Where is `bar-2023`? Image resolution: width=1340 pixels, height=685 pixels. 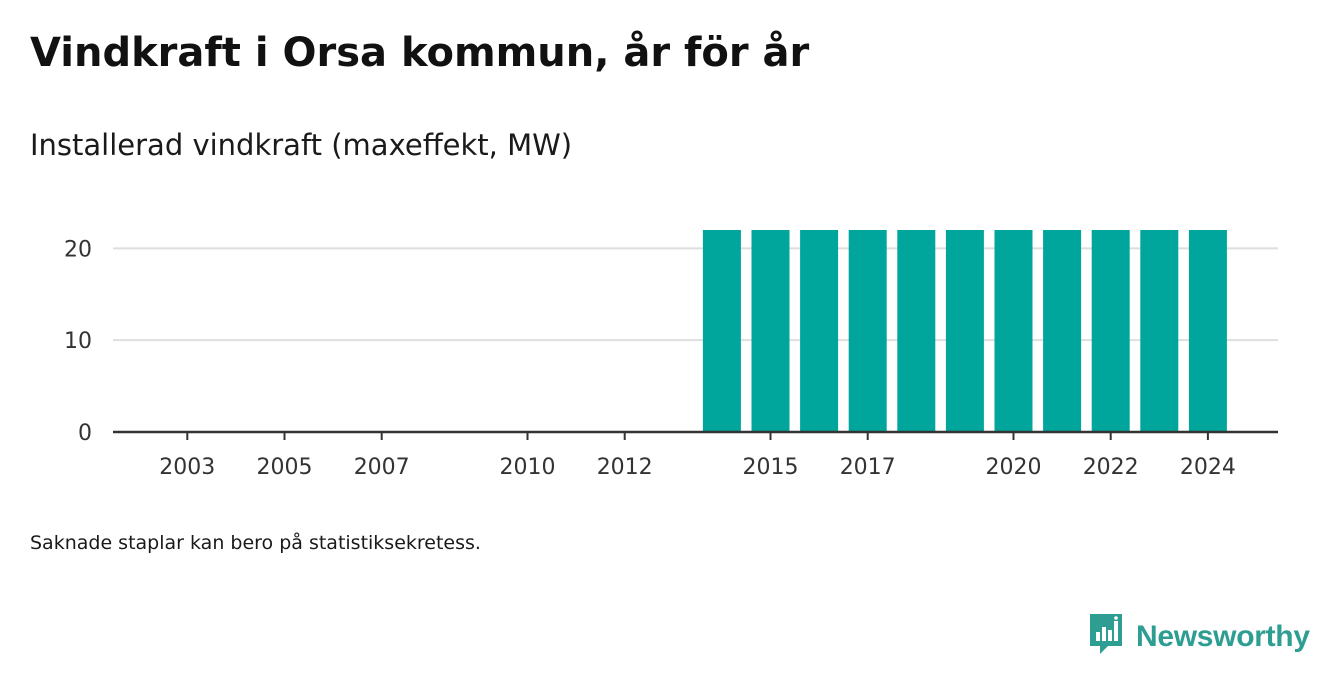 bar-2023 is located at coordinates (1159, 331).